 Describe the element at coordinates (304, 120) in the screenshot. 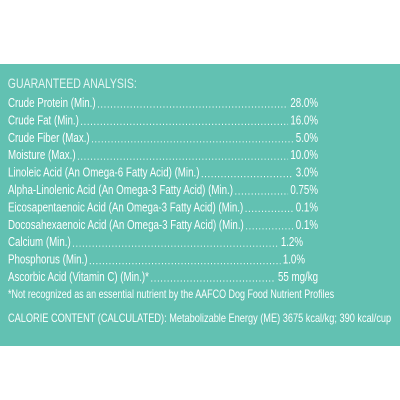

I see `row-value: 16.0%` at that location.